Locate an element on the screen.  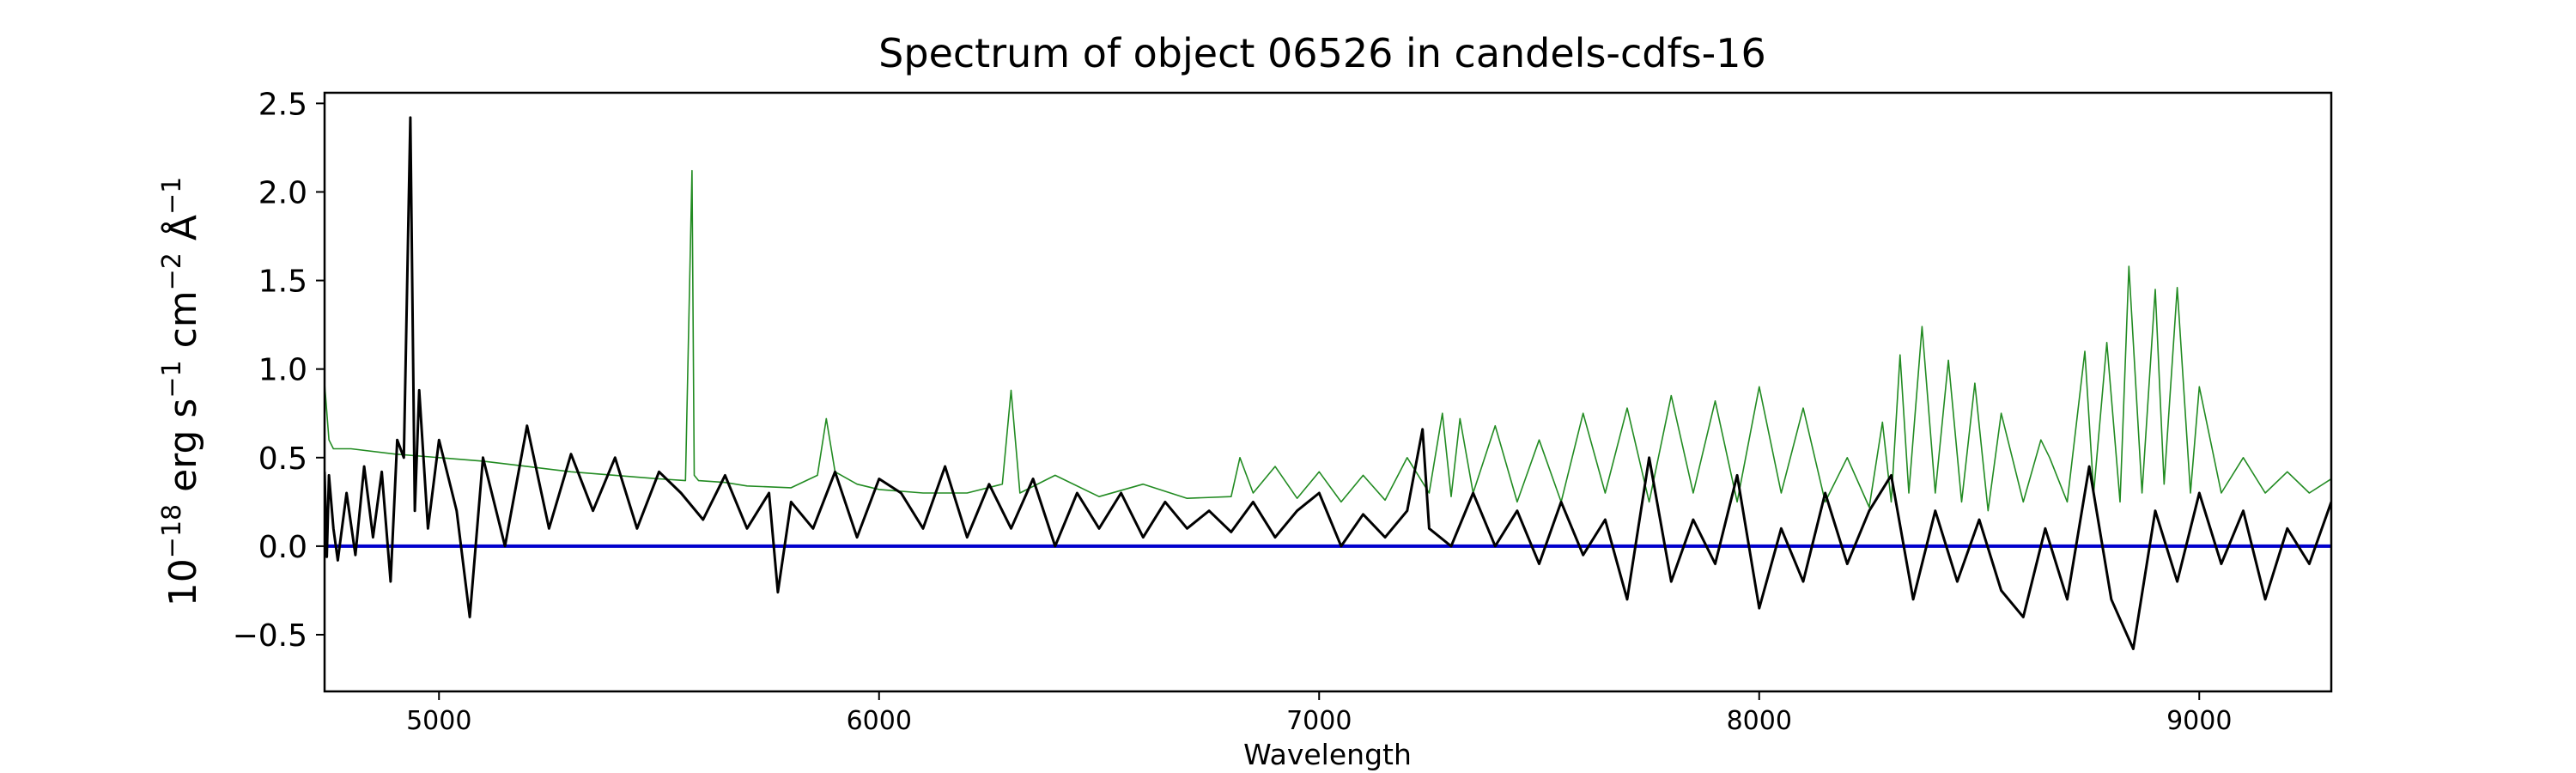
y-label-exp4: −1 is located at coordinates (172, 196).